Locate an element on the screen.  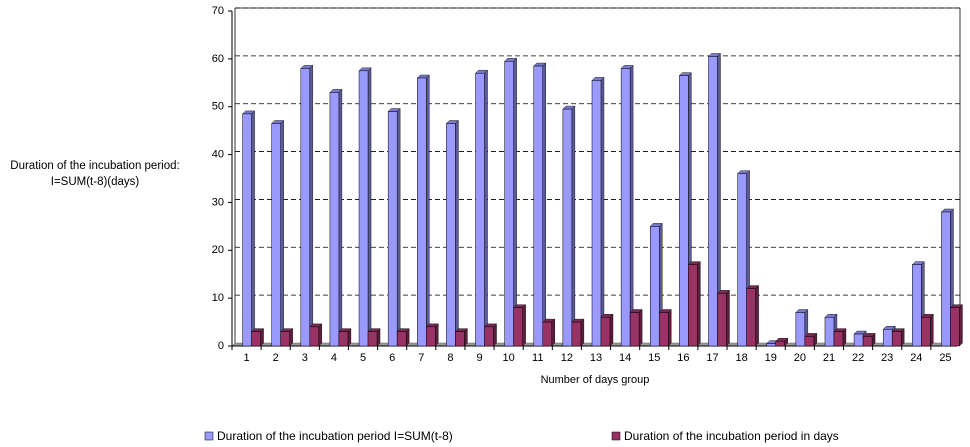
x-tick-label: 13 is located at coordinates (596, 358).